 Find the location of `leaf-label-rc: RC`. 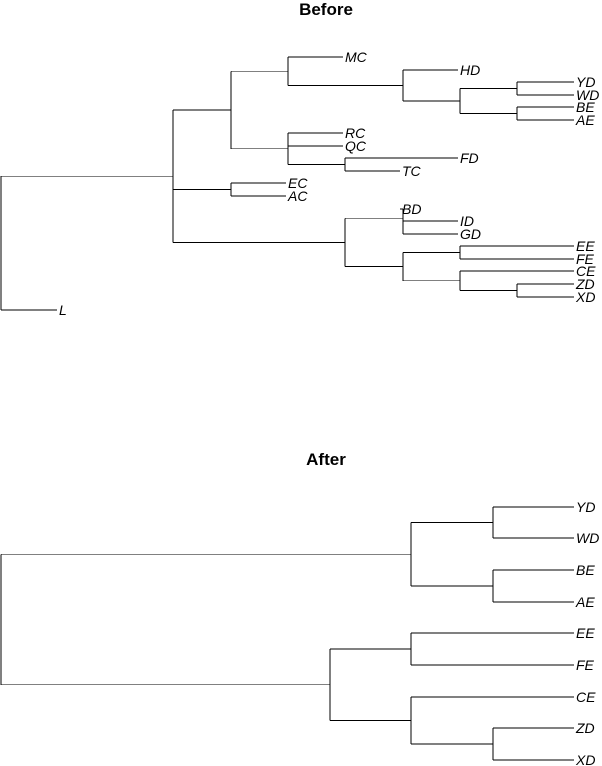

leaf-label-rc: RC is located at coordinates (355, 133).